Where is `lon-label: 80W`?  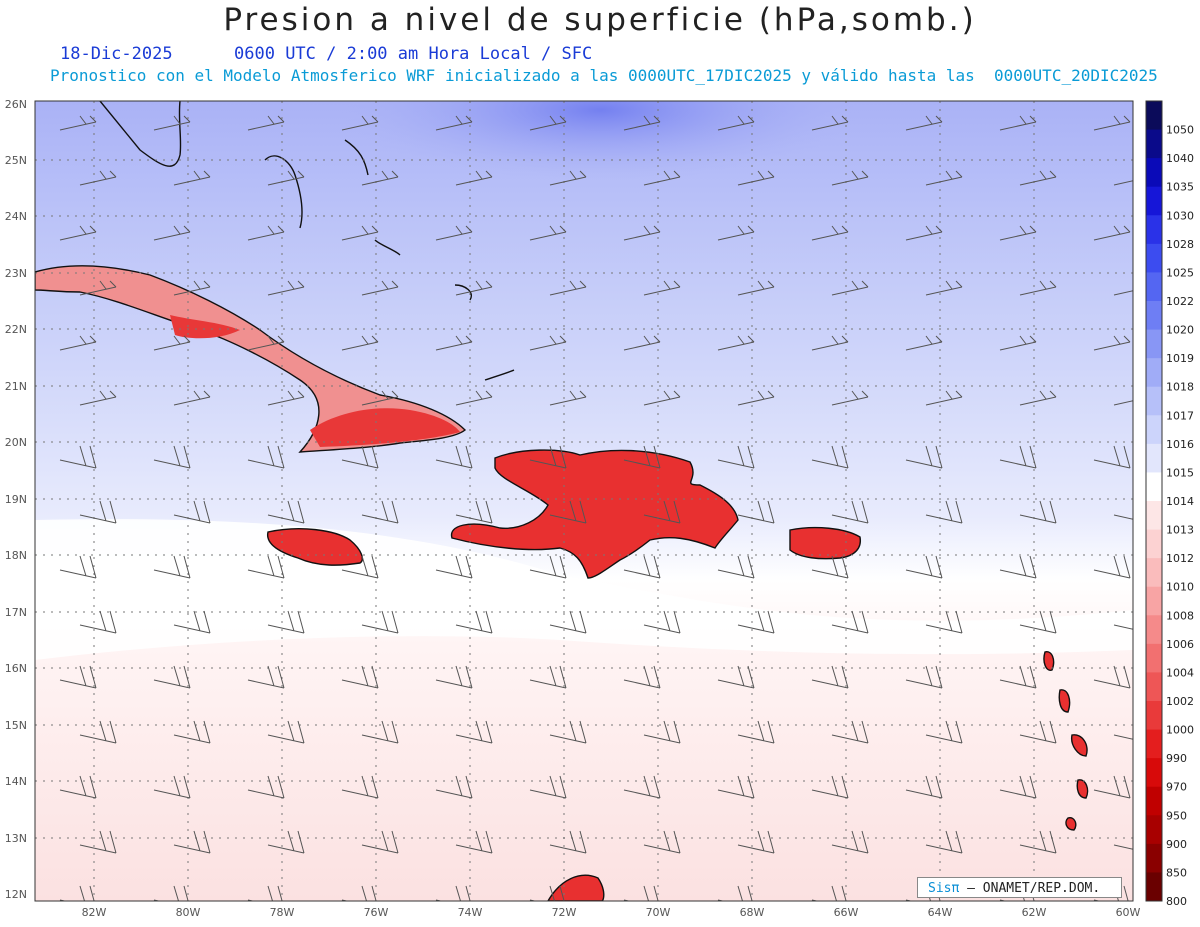
lon-label: 80W is located at coordinates (188, 912).